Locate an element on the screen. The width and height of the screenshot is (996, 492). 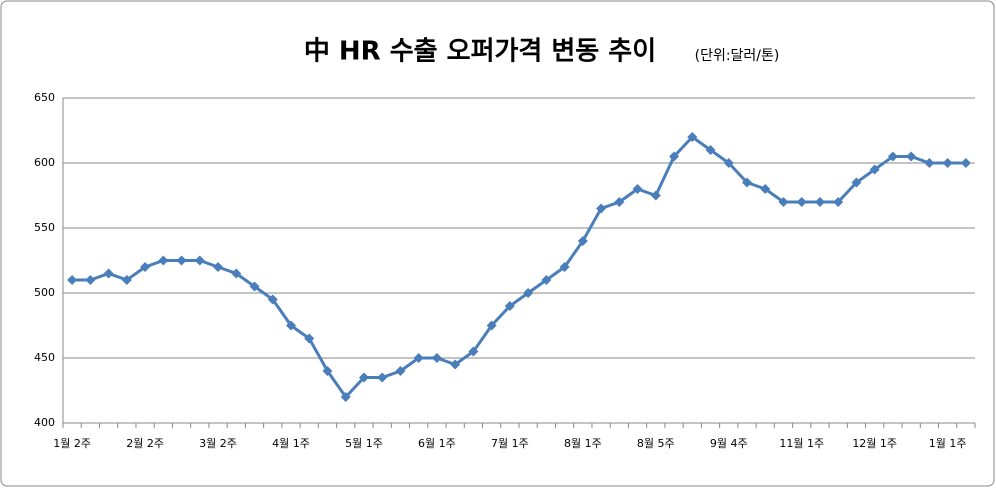
x-tick-label: 6월 1주 is located at coordinates (437, 443).